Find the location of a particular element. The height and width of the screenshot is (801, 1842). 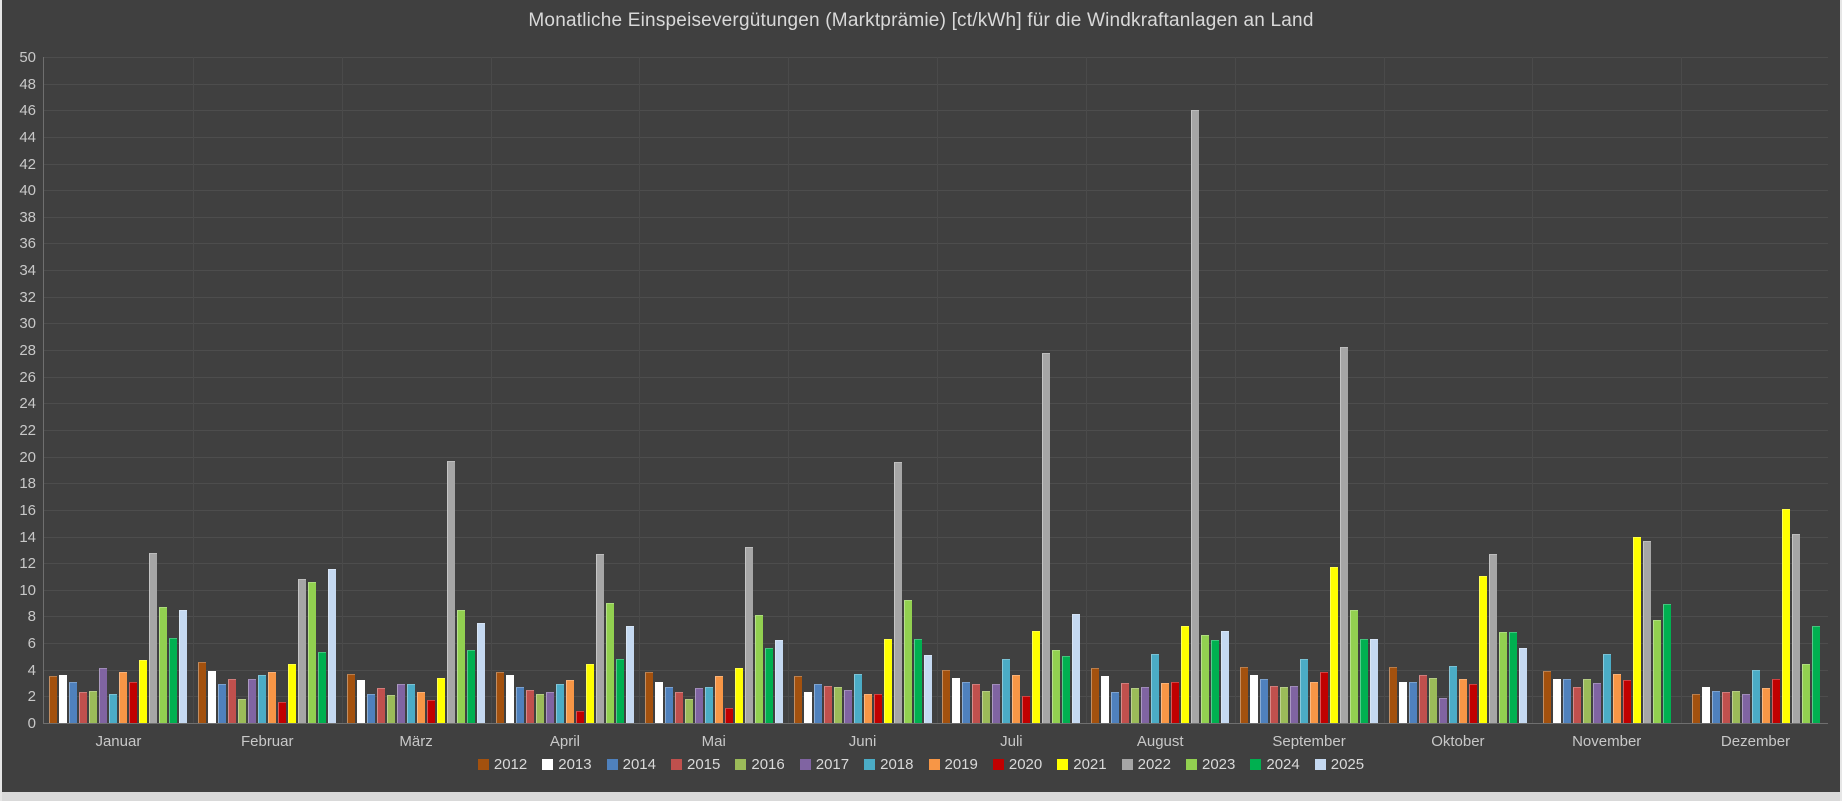

bar-2023-märz is located at coordinates (461, 666).